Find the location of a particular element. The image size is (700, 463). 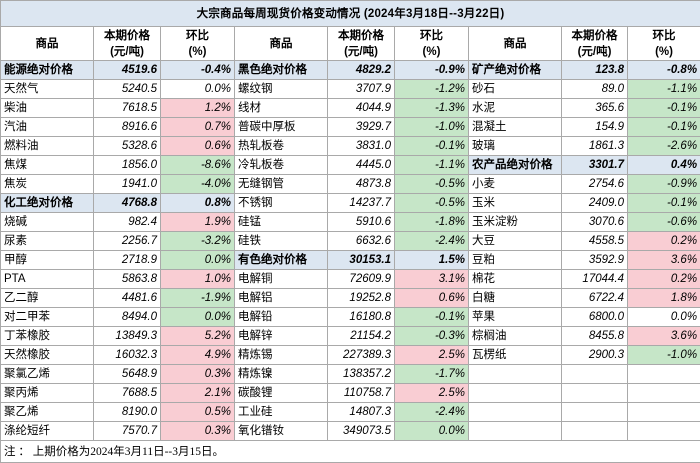

cell-commodity: 大豆 is located at coordinates (515, 241).